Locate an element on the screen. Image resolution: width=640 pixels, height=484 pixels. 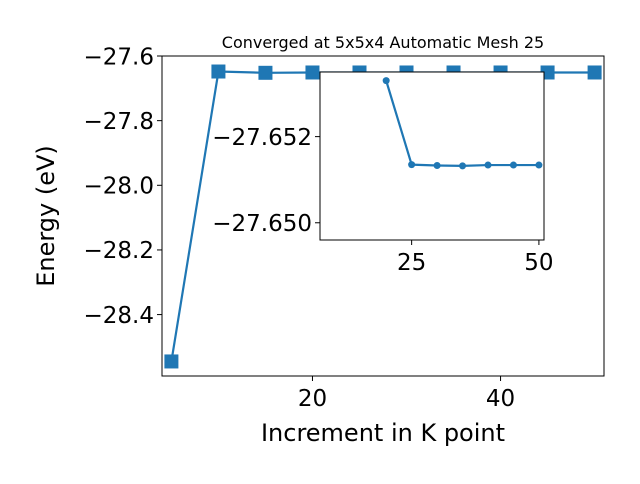
inset-x-tick-label: 25 is located at coordinates (411, 263).